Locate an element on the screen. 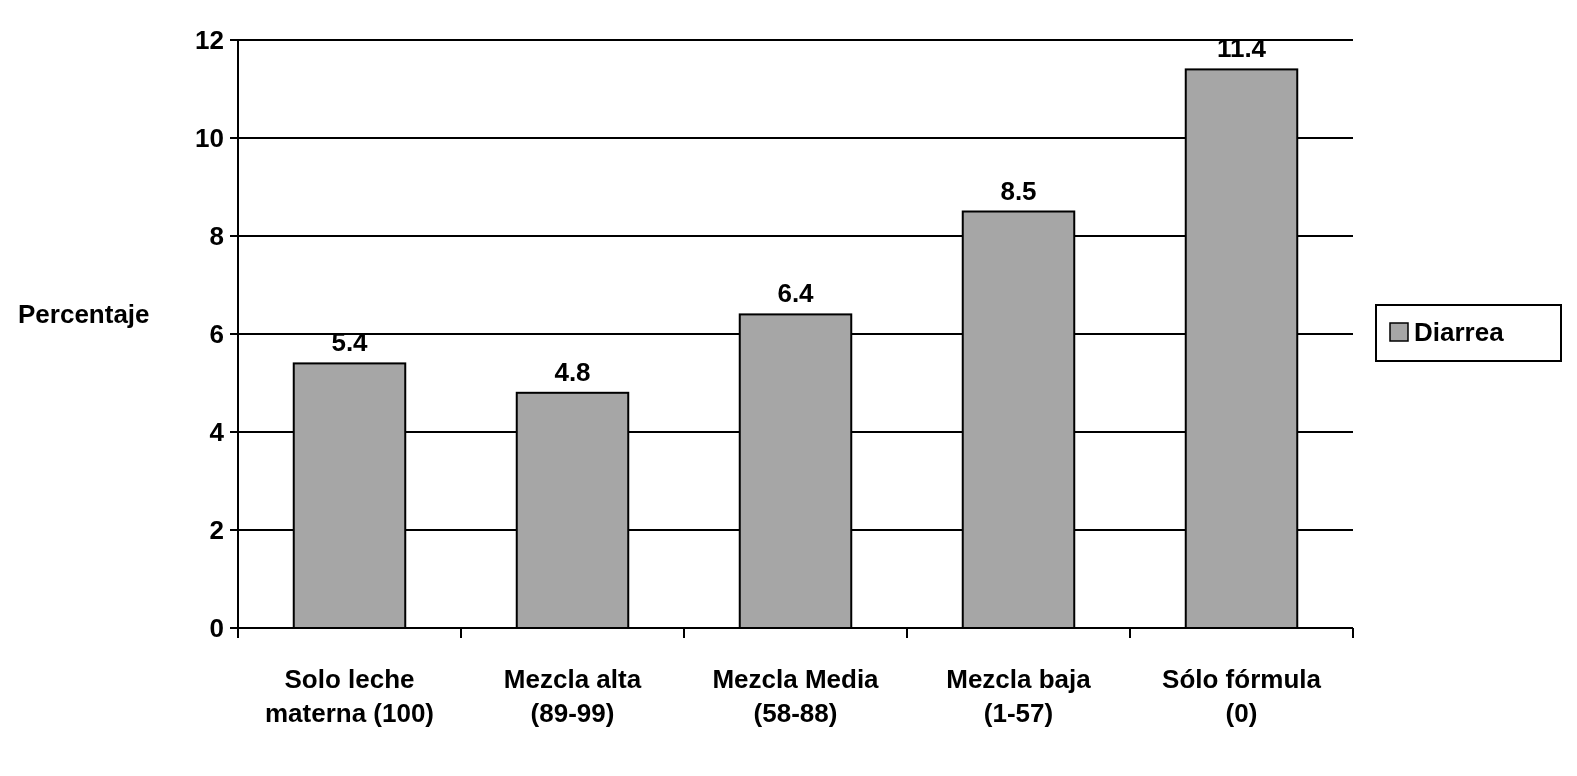 Image resolution: width=1577 pixels, height=776 pixels. data-label: 8.5 is located at coordinates (1018, 190).